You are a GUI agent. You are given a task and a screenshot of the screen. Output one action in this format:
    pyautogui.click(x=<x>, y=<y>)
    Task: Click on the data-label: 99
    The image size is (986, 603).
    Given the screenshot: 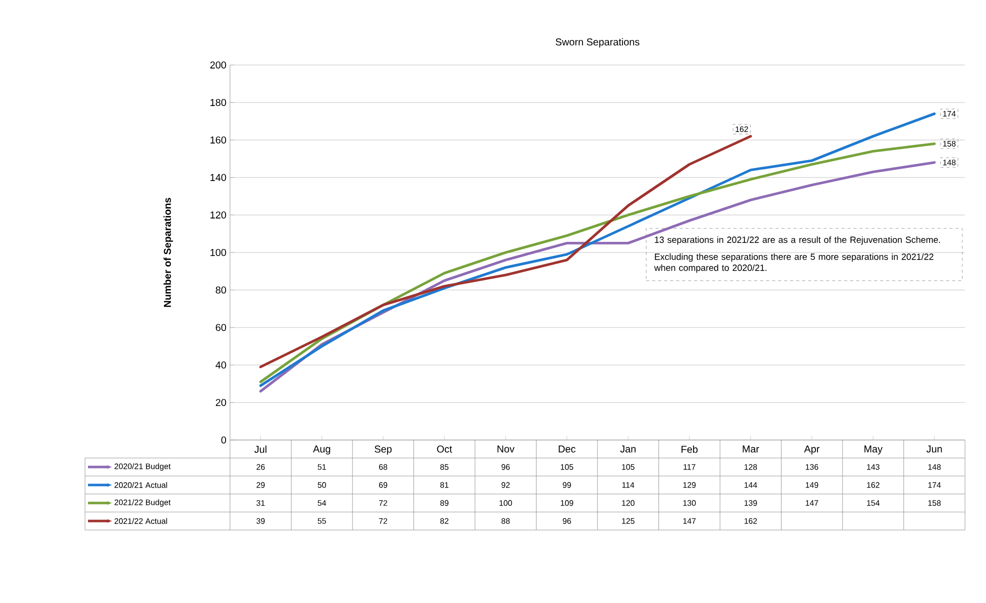 What is the action you would take?
    pyautogui.click(x=566, y=485)
    